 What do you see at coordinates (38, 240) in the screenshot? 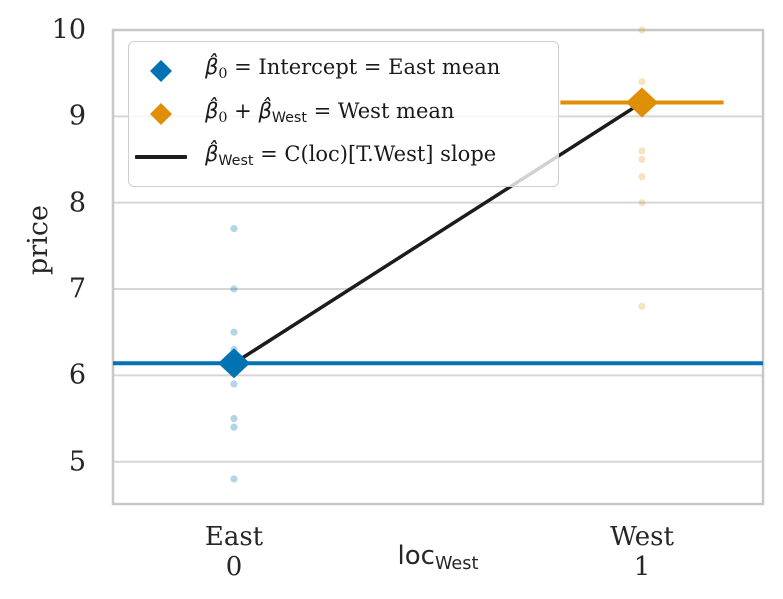
I see `y-axis-label: price` at bounding box center [38, 240].